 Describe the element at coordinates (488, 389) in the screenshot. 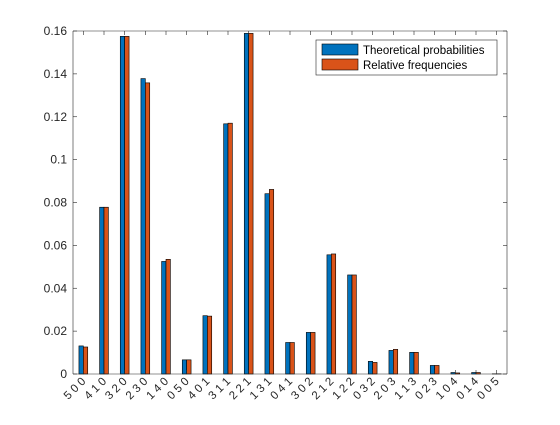

I see `x-tick-label-20: 0 0 5` at that location.